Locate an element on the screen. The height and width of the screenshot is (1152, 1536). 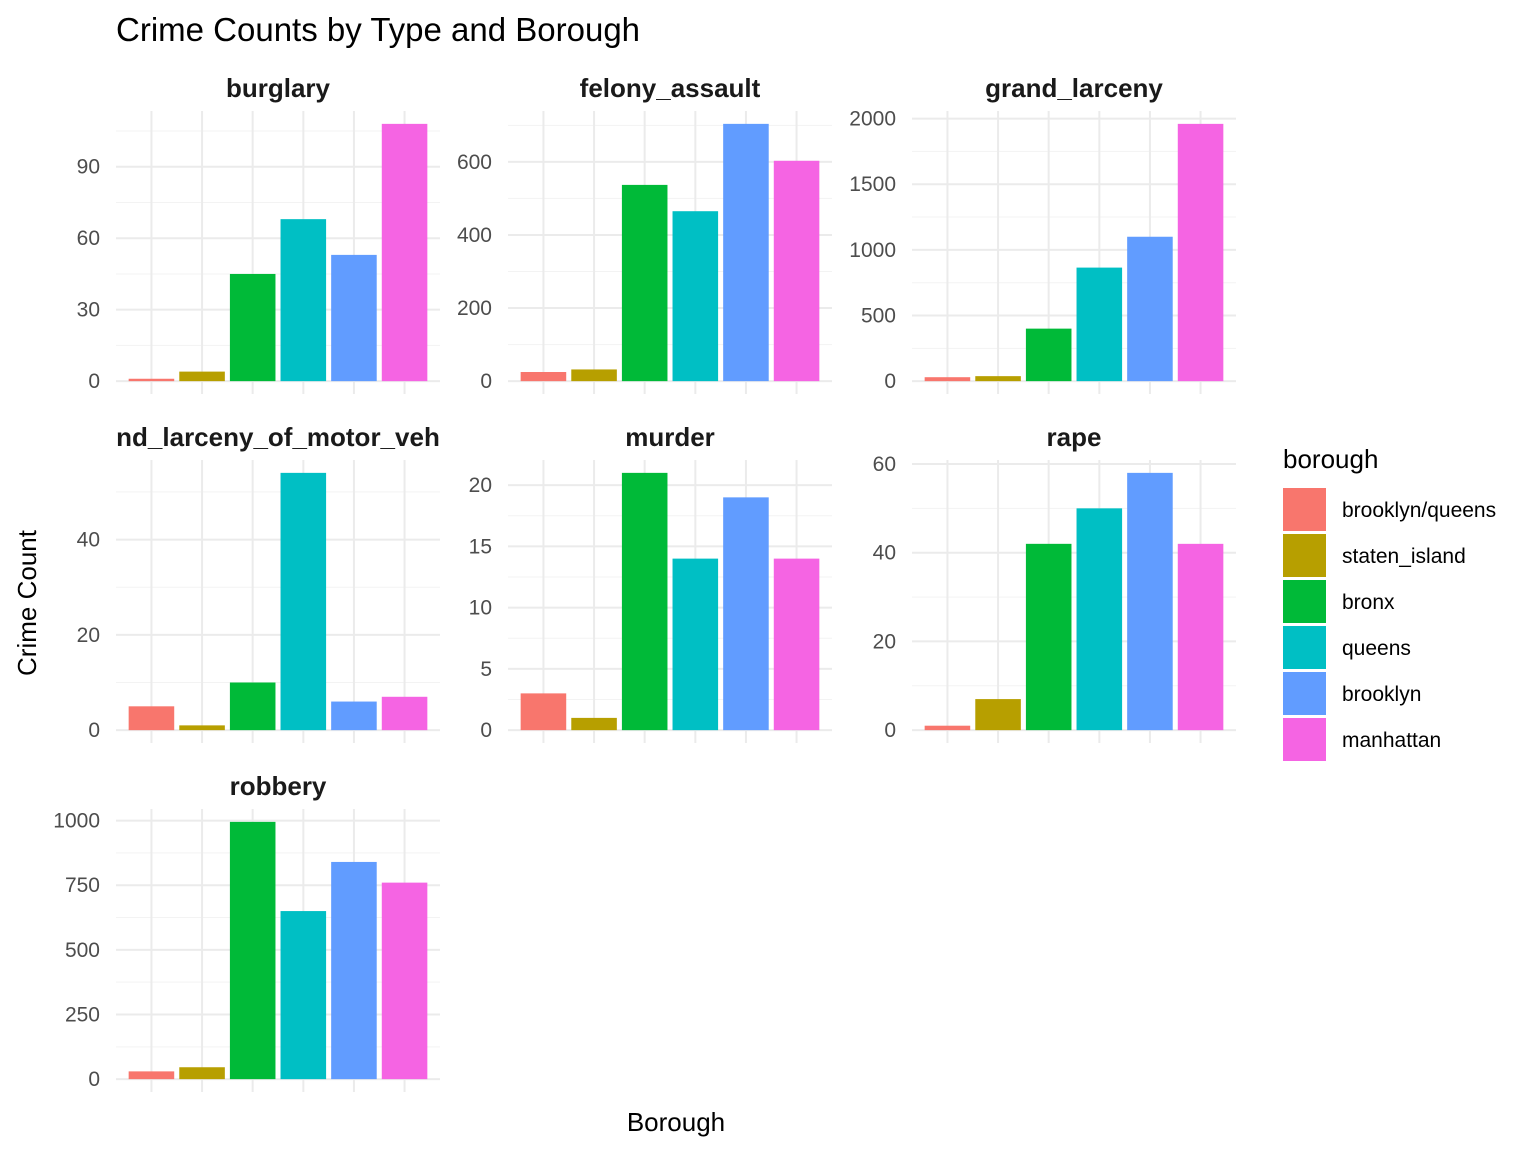
bar-grand_larceny-brooklyn is located at coordinates (1150, 309).